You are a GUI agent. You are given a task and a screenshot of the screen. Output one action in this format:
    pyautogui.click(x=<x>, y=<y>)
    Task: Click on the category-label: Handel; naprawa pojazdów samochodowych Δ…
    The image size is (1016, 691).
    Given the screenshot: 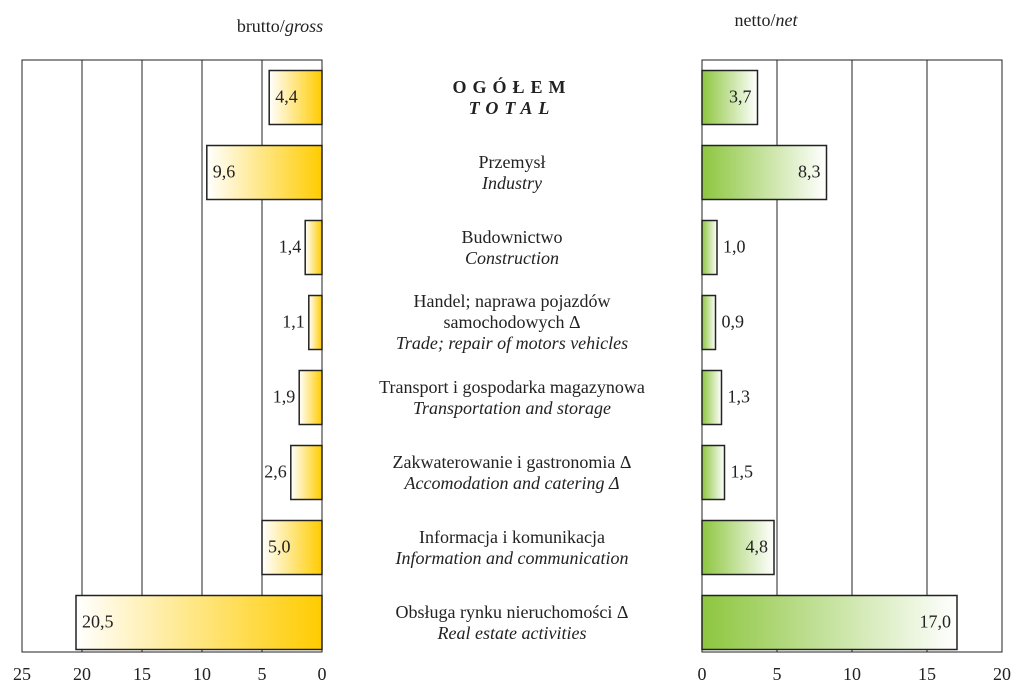 What is the action you would take?
    pyautogui.click(x=512, y=322)
    